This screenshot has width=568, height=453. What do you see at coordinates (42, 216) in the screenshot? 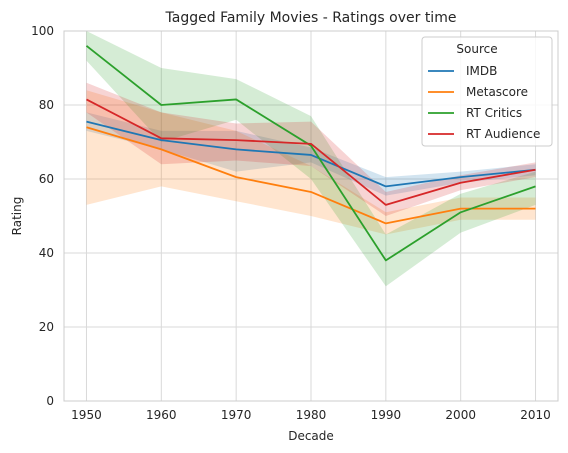
I see `y-tick-labels: 0 20 40 60 80 100` at bounding box center [42, 216].